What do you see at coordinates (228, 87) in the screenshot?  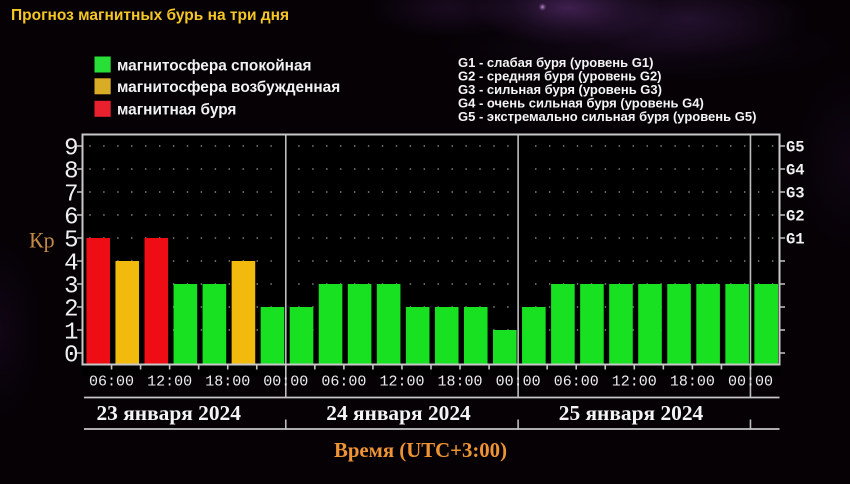 I see `svg-text: магнитосфера возбужденная` at bounding box center [228, 87].